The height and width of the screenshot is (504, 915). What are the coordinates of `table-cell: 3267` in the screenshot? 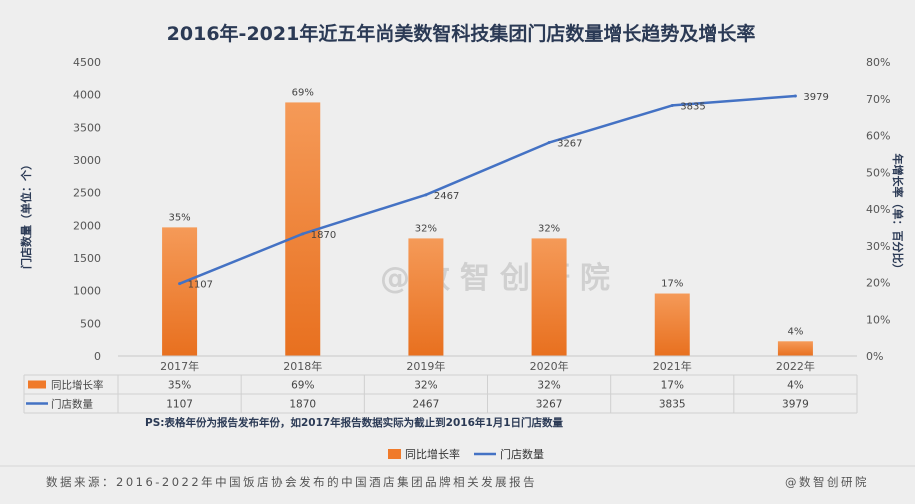 It's located at (549, 405).